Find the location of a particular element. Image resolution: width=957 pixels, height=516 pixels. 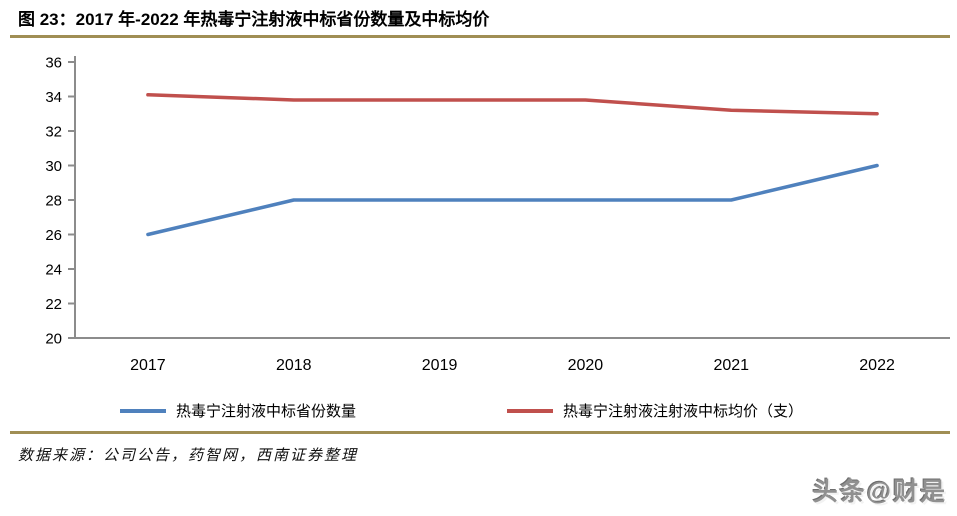

legend-item-provinces: 热毒宁注射液中标省份数量 is located at coordinates (238, 410).